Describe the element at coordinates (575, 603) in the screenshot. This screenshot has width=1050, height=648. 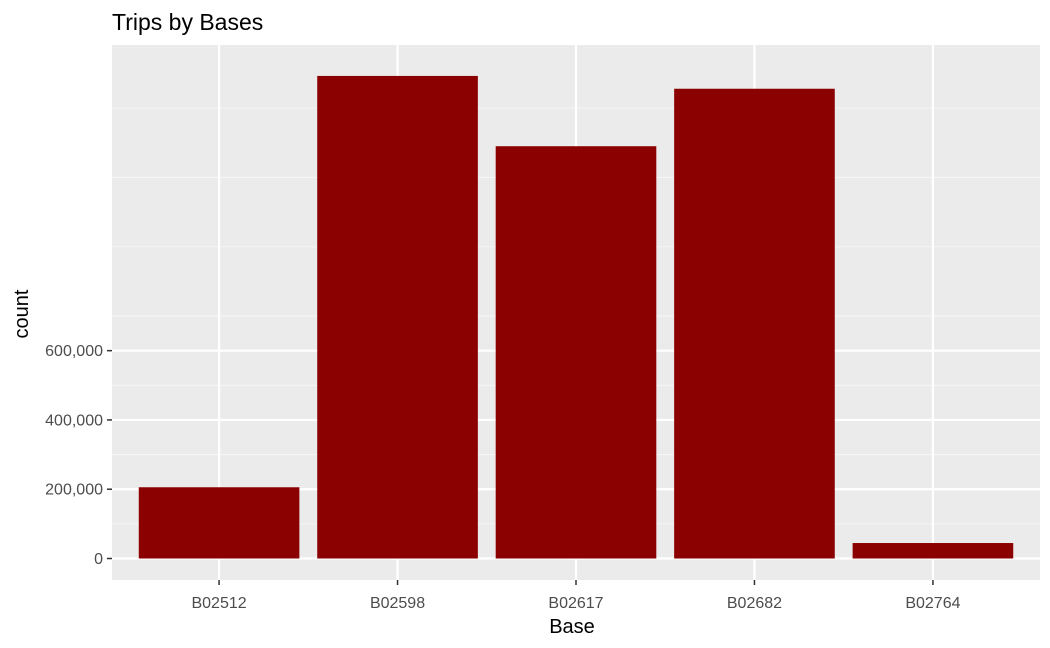
I see `x-tick-label: B02617` at that location.